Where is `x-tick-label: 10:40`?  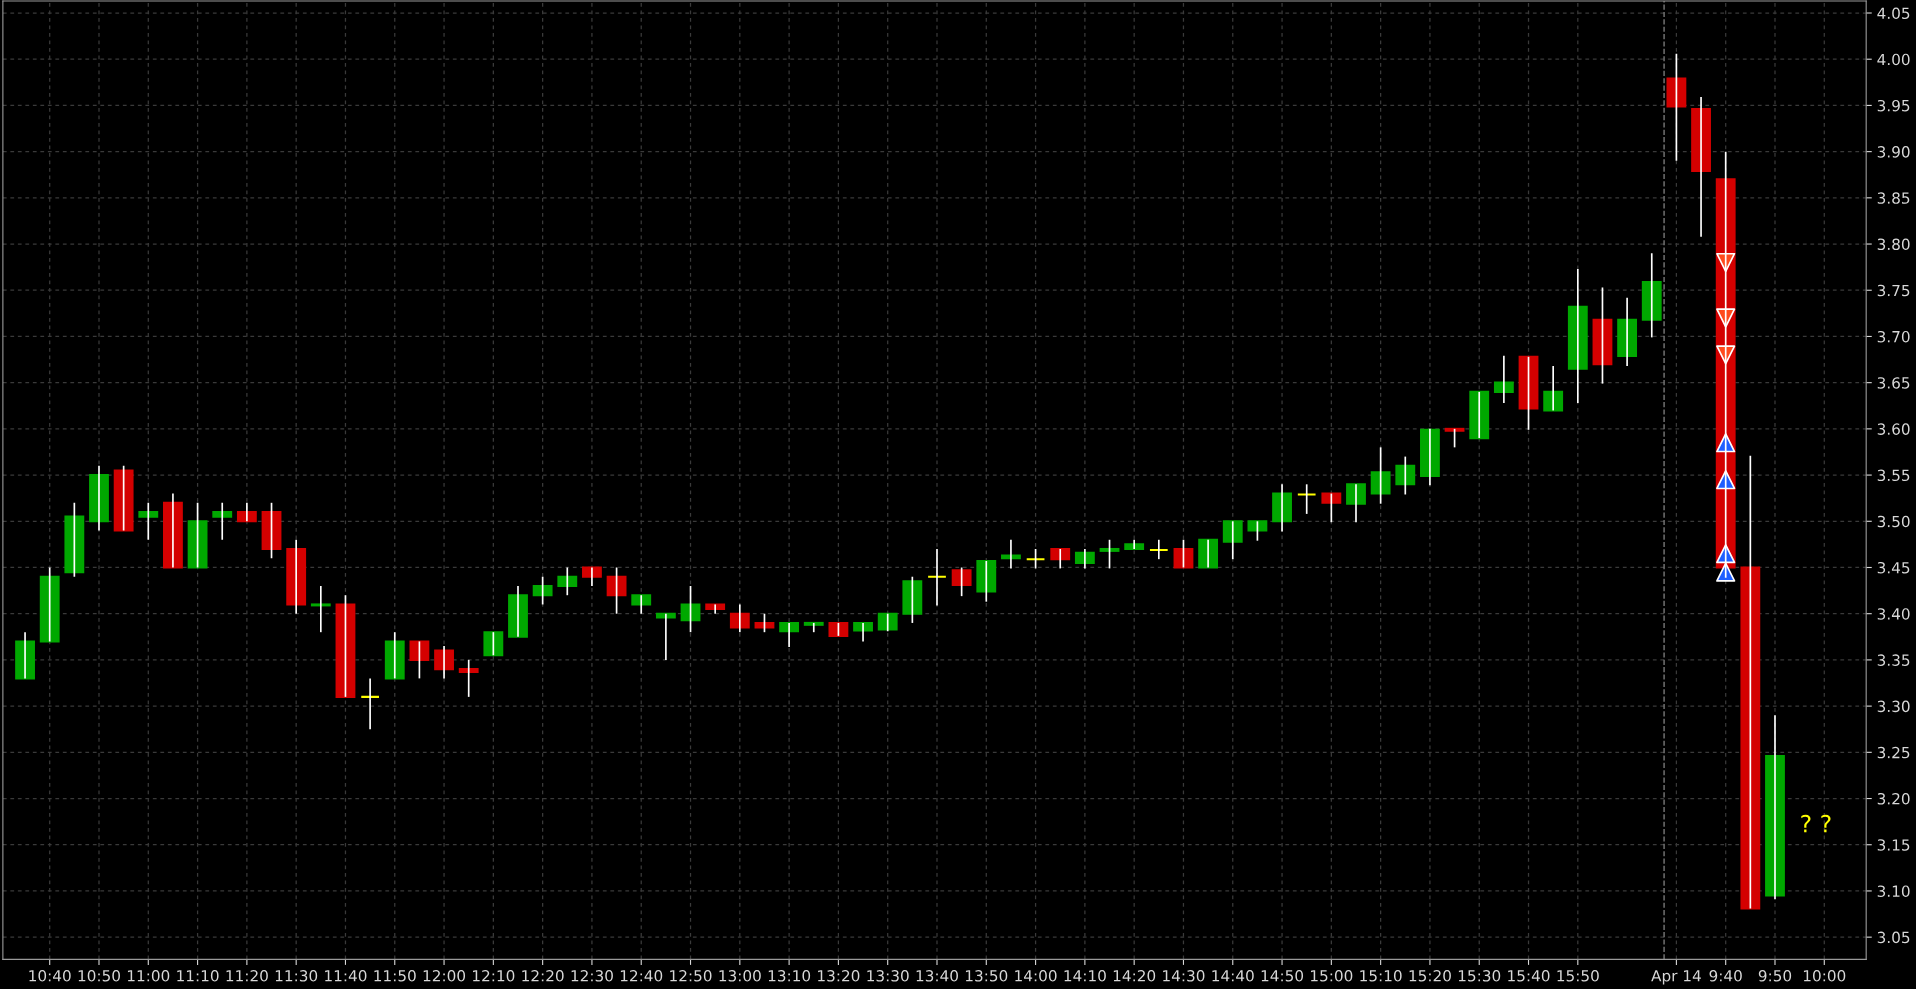
x-tick-label: 10:40 is located at coordinates (50, 976).